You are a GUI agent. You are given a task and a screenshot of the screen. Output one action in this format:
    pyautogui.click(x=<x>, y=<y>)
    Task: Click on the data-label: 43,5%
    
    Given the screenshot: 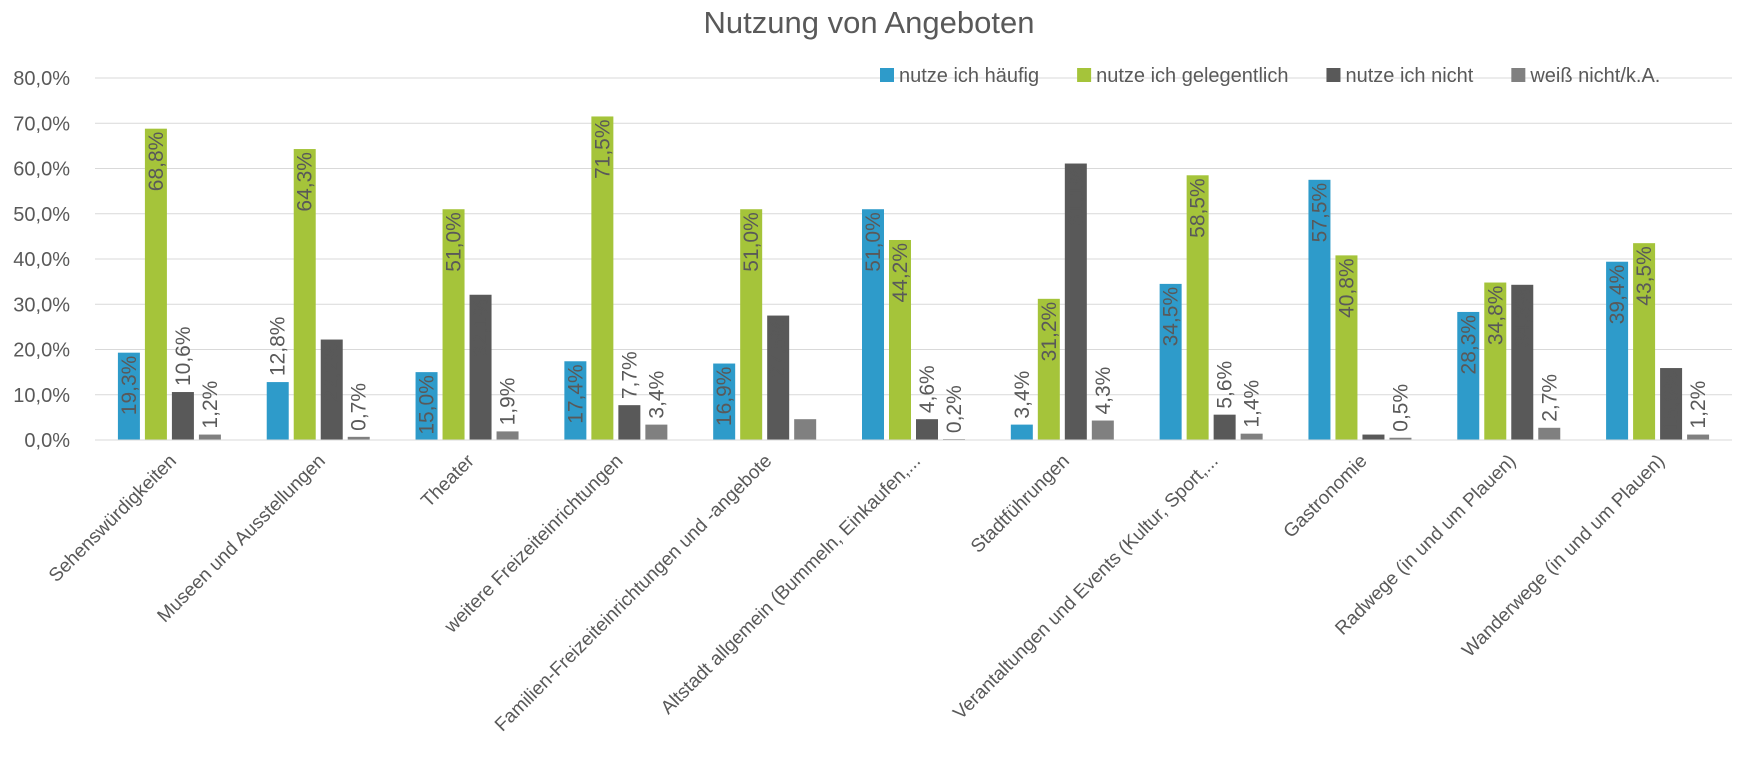 What is the action you would take?
    pyautogui.click(x=1644, y=276)
    